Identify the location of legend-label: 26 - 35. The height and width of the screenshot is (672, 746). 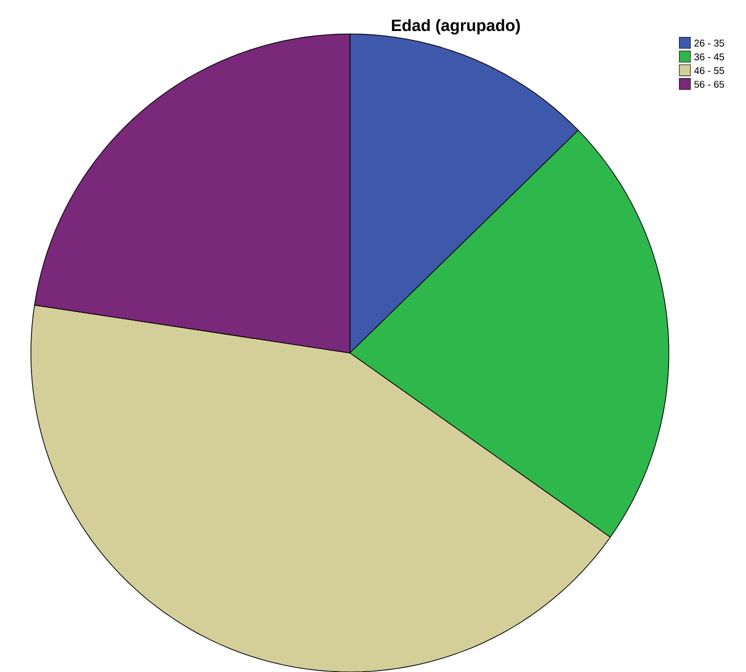
(709, 42).